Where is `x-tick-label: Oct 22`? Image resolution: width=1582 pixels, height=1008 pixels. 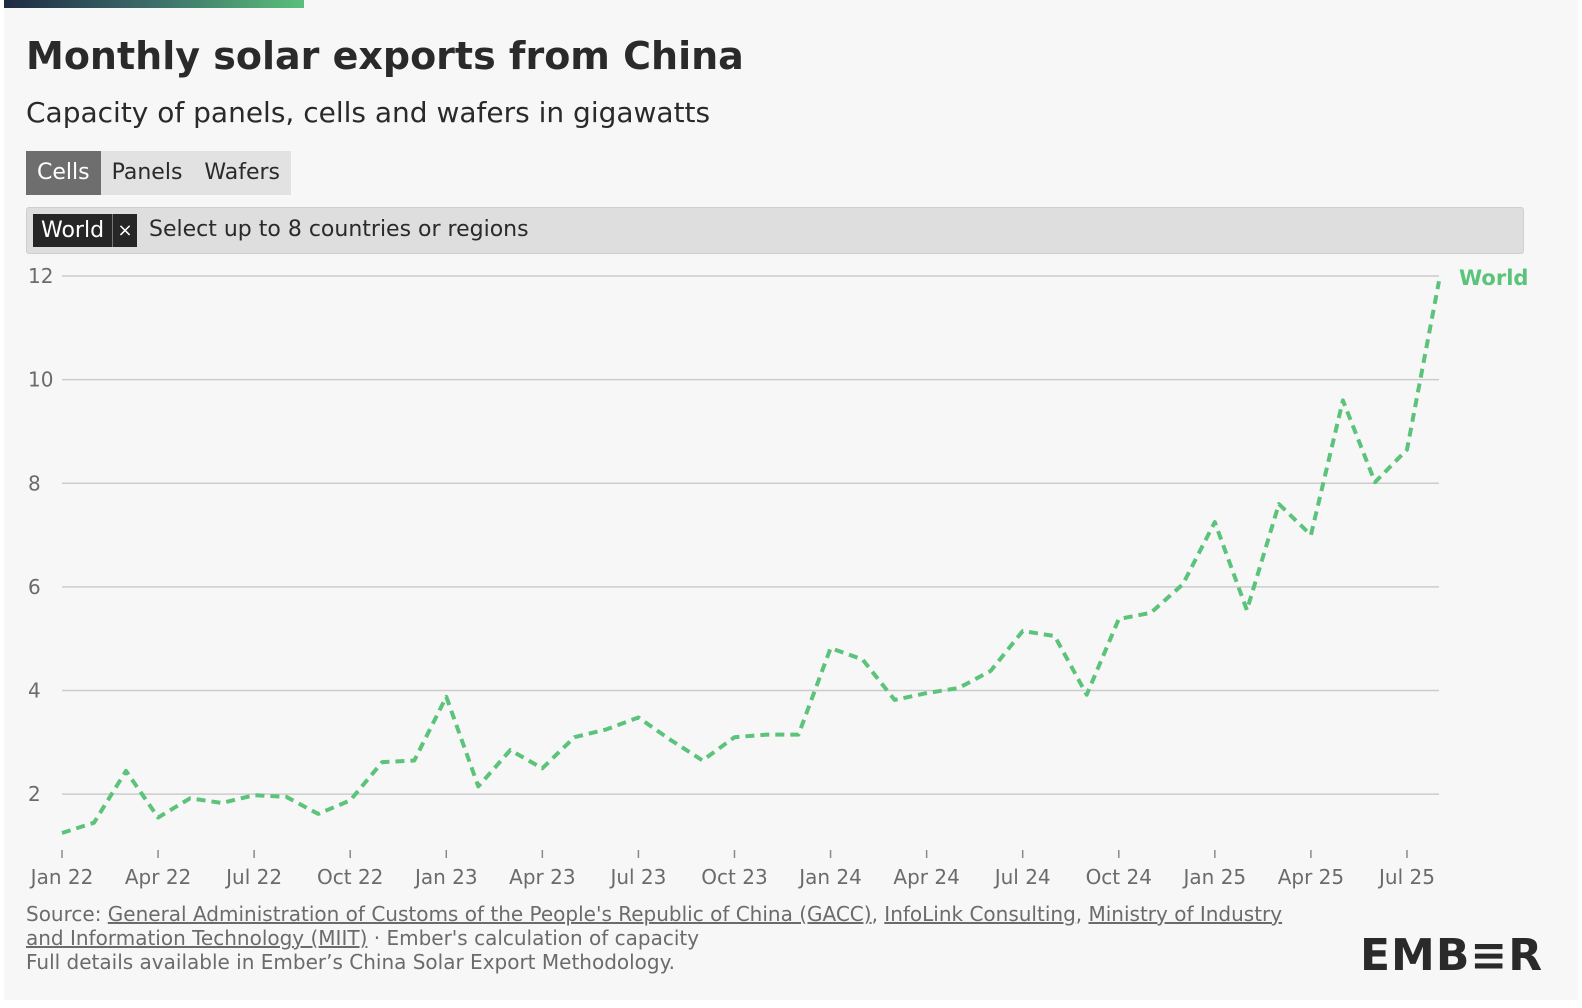 x-tick-label: Oct 22 is located at coordinates (350, 877).